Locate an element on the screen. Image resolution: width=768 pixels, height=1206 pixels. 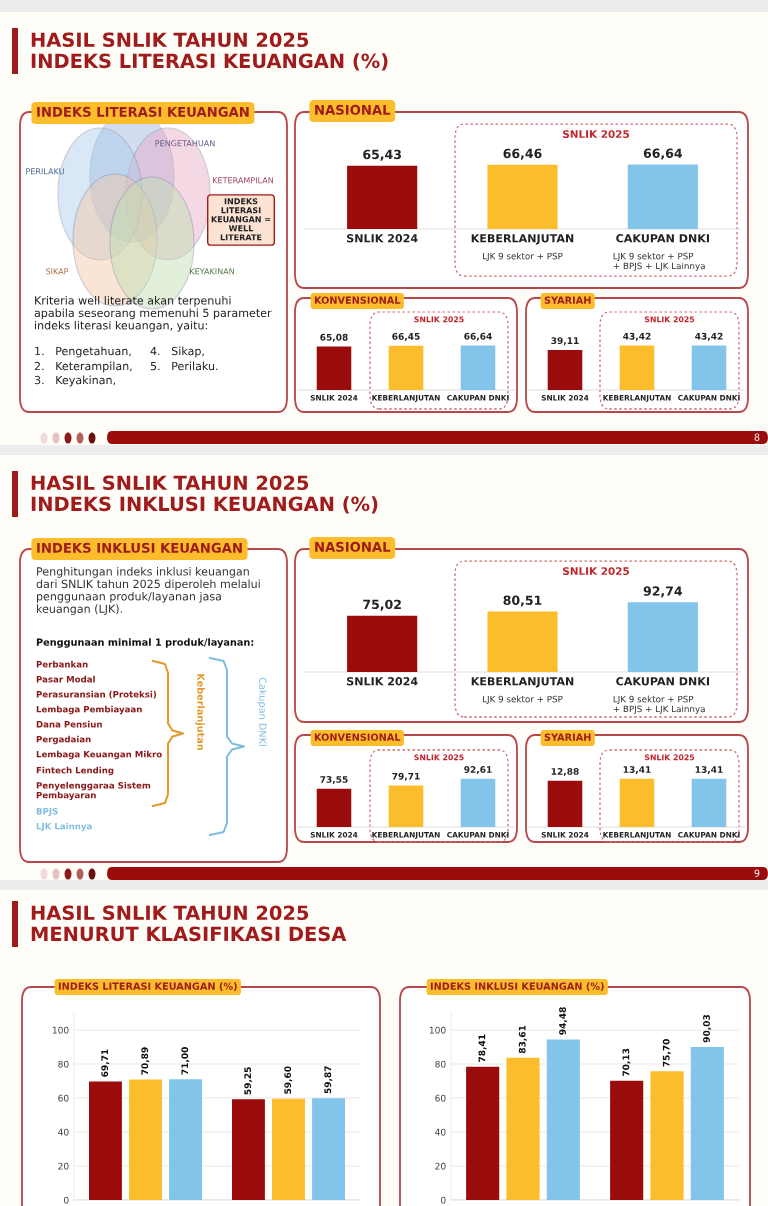
data-label: 78,41 is located at coordinates (482, 1048).